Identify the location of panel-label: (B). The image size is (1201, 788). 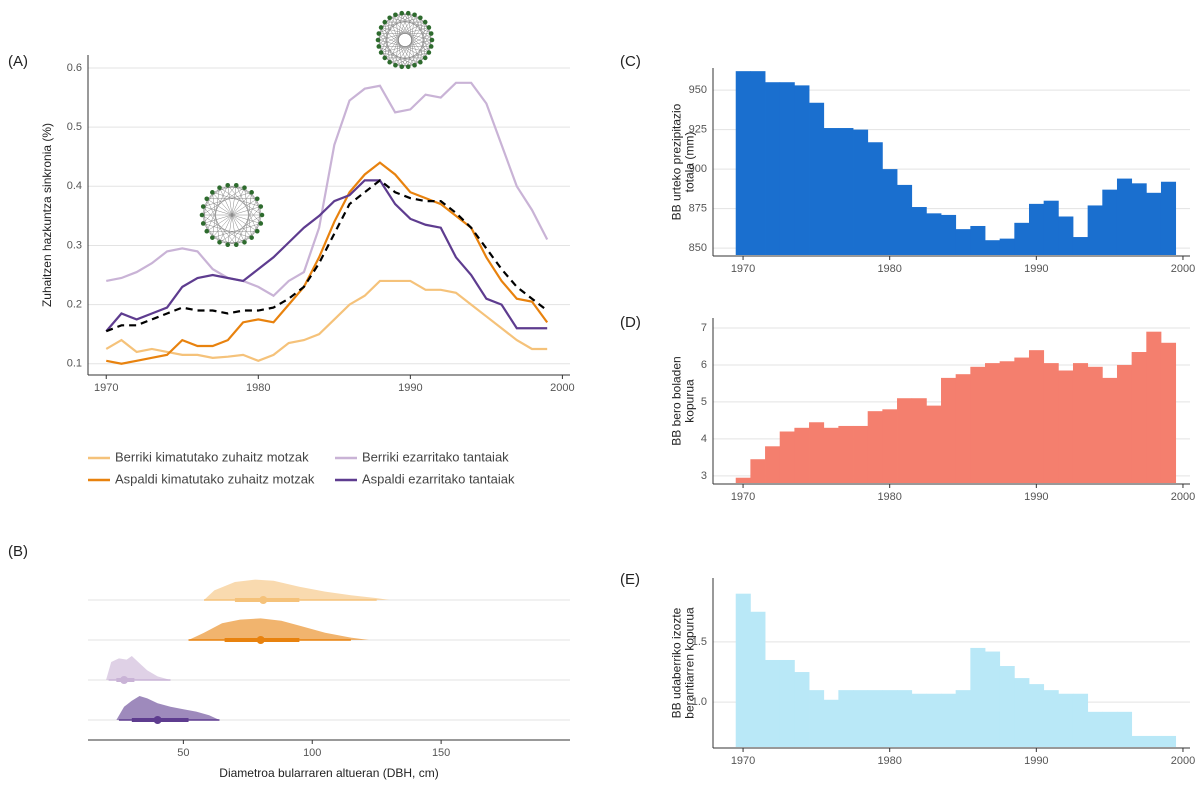
(18, 551).